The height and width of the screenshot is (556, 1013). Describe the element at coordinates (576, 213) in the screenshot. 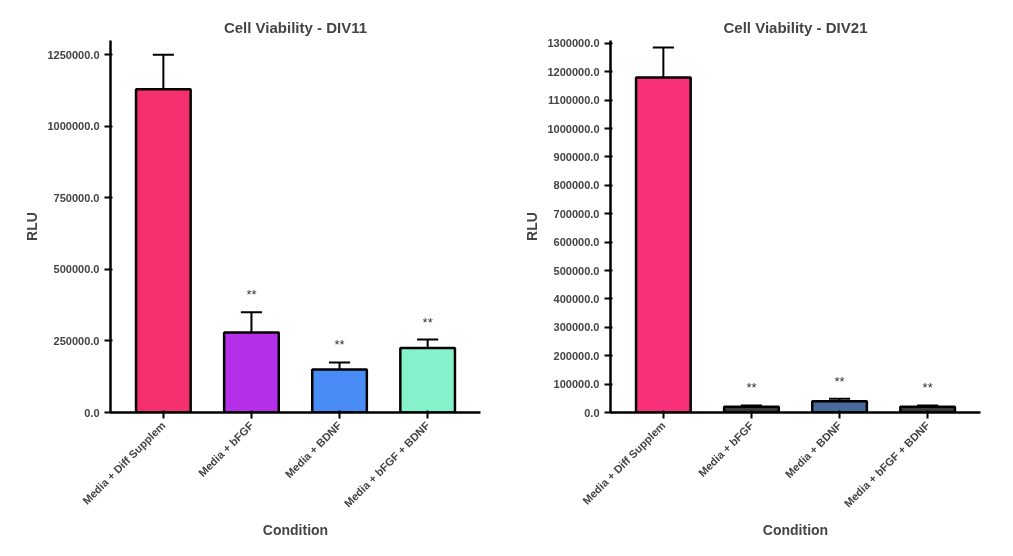

I see `y-tick-label: 700000.0` at that location.